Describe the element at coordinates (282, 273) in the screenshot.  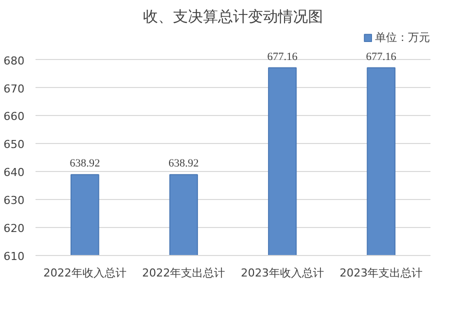
I see `x-tick-label: 2023年收入总计` at that location.